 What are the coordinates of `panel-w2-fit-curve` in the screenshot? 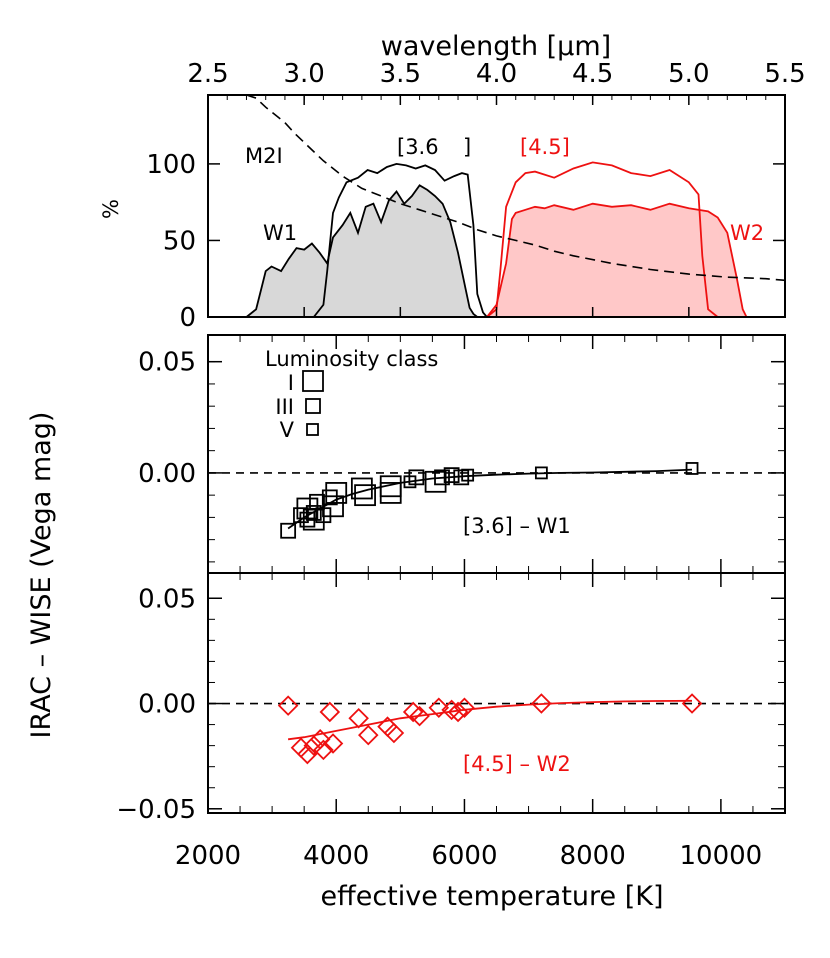 It's located at (490, 720).